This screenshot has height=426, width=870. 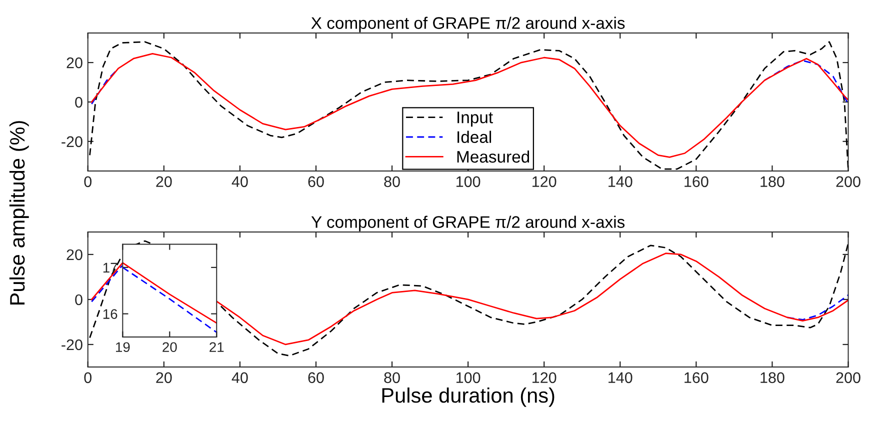 I want to click on y-tick-label: 17, so click(x=110, y=267).